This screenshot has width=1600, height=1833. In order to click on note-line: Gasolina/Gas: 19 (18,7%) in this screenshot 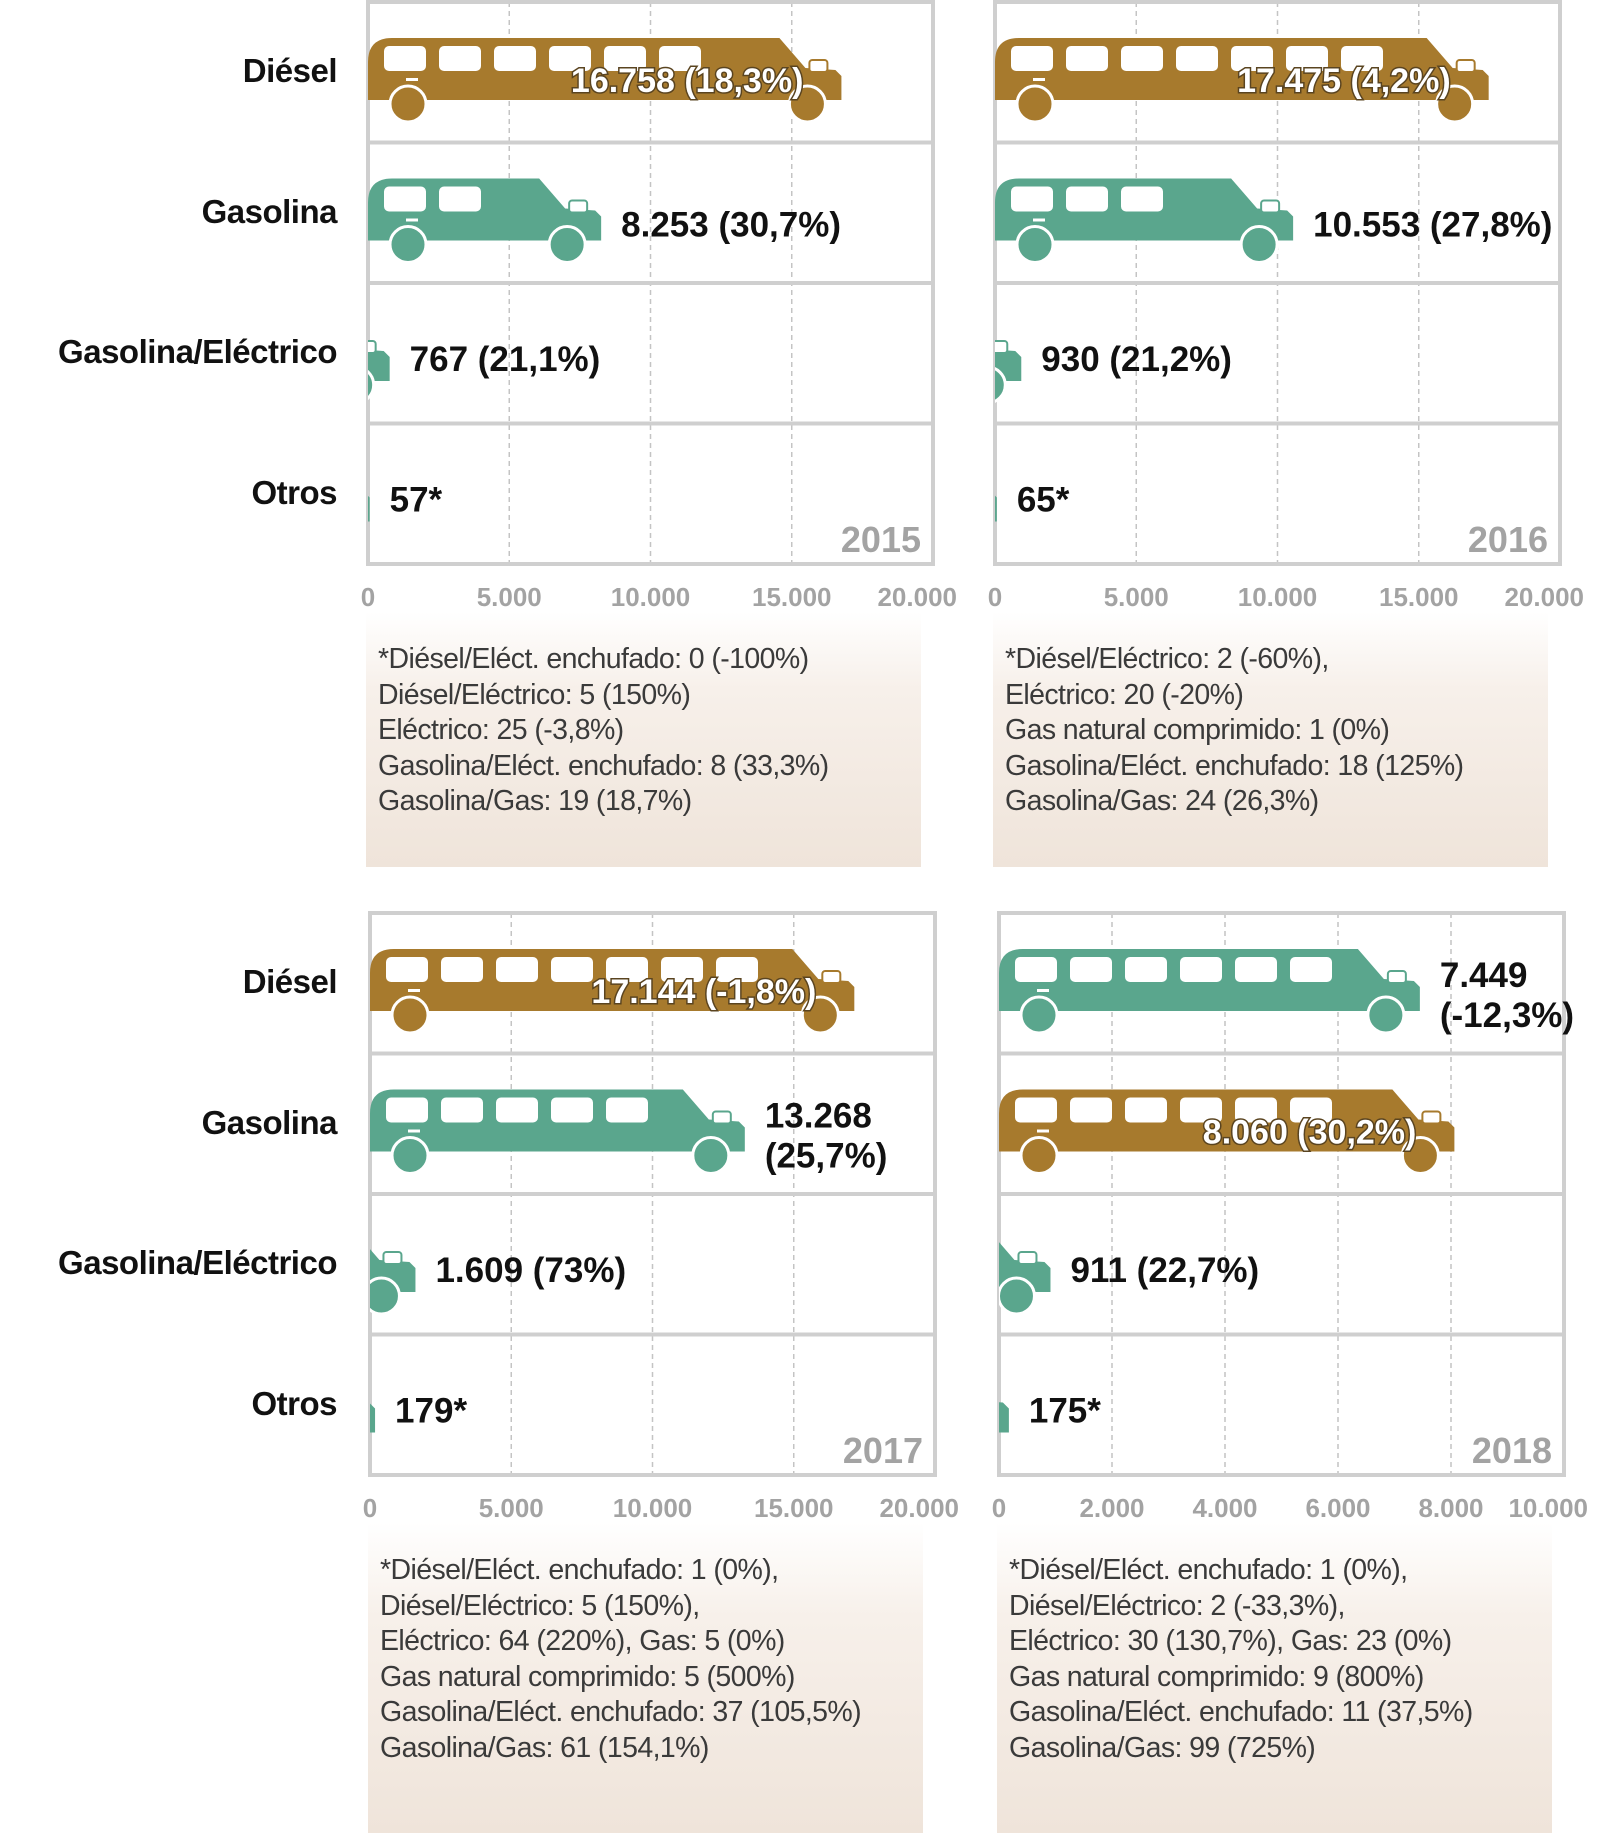, I will do `click(535, 801)`.